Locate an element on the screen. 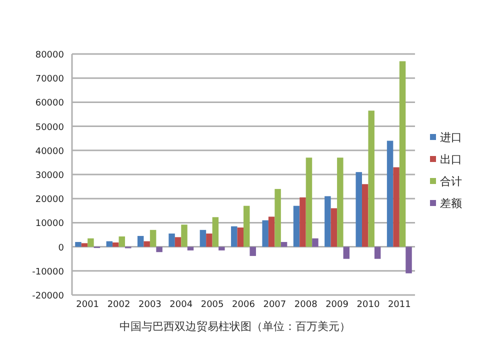  x-tick-label: 2010 is located at coordinates (368, 305).